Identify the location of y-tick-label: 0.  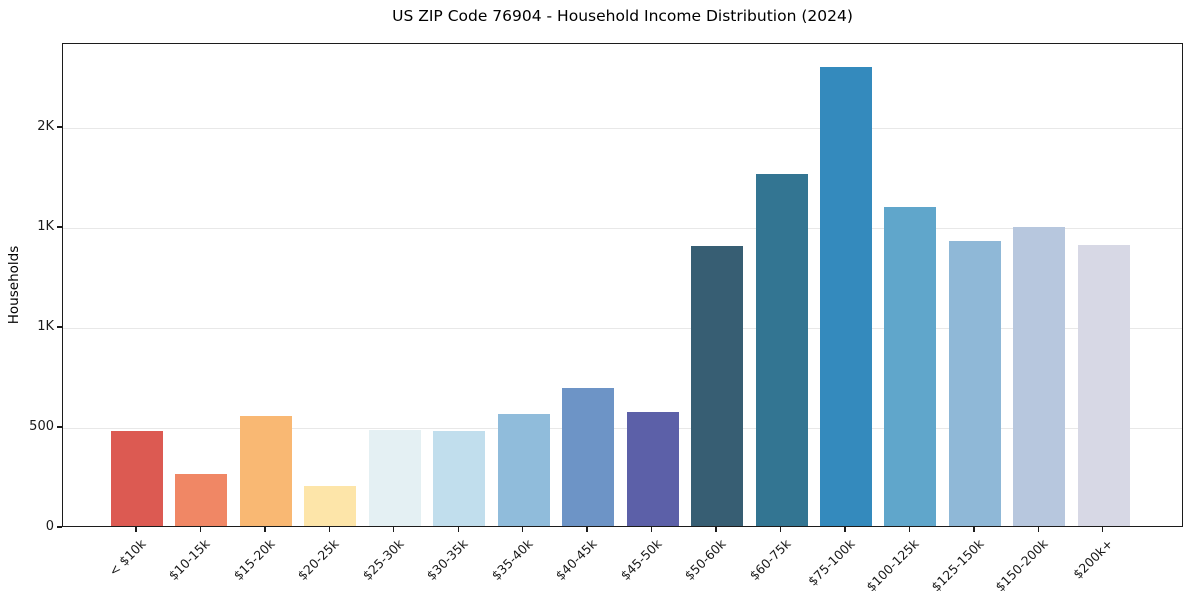
(49, 526).